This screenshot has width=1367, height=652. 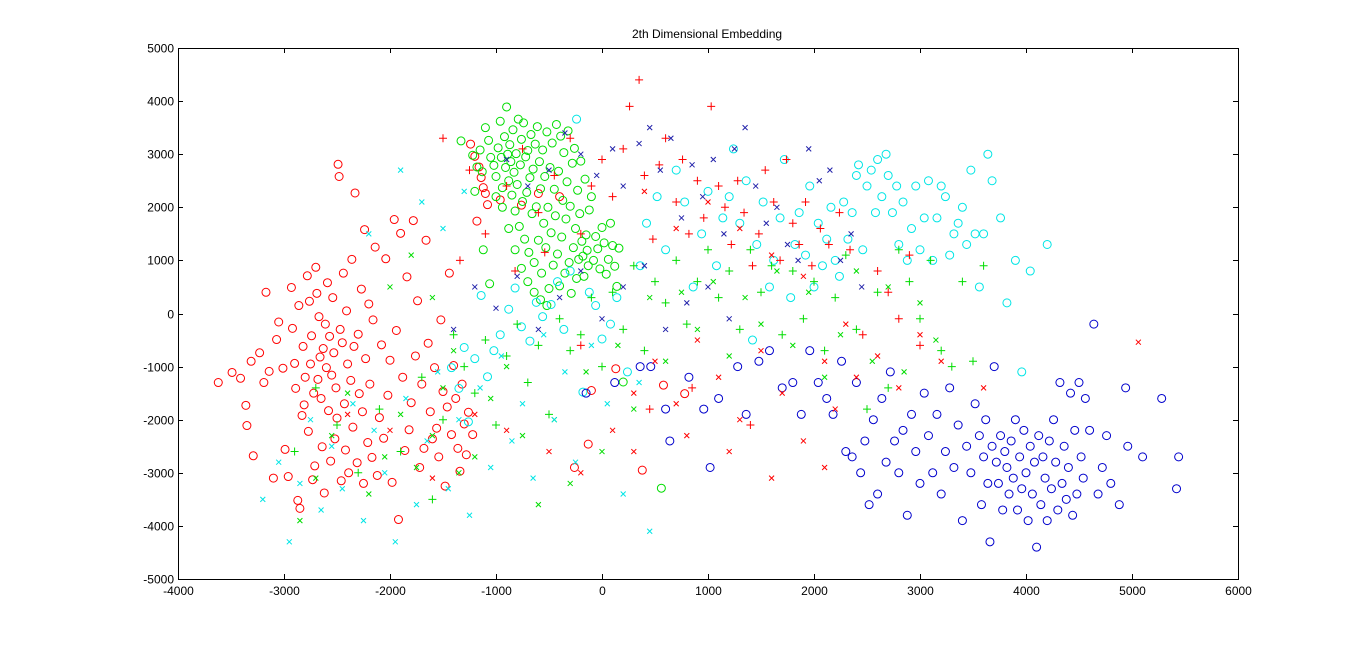 What do you see at coordinates (1026, 591) in the screenshot?
I see `x-tick-label: 4000` at bounding box center [1026, 591].